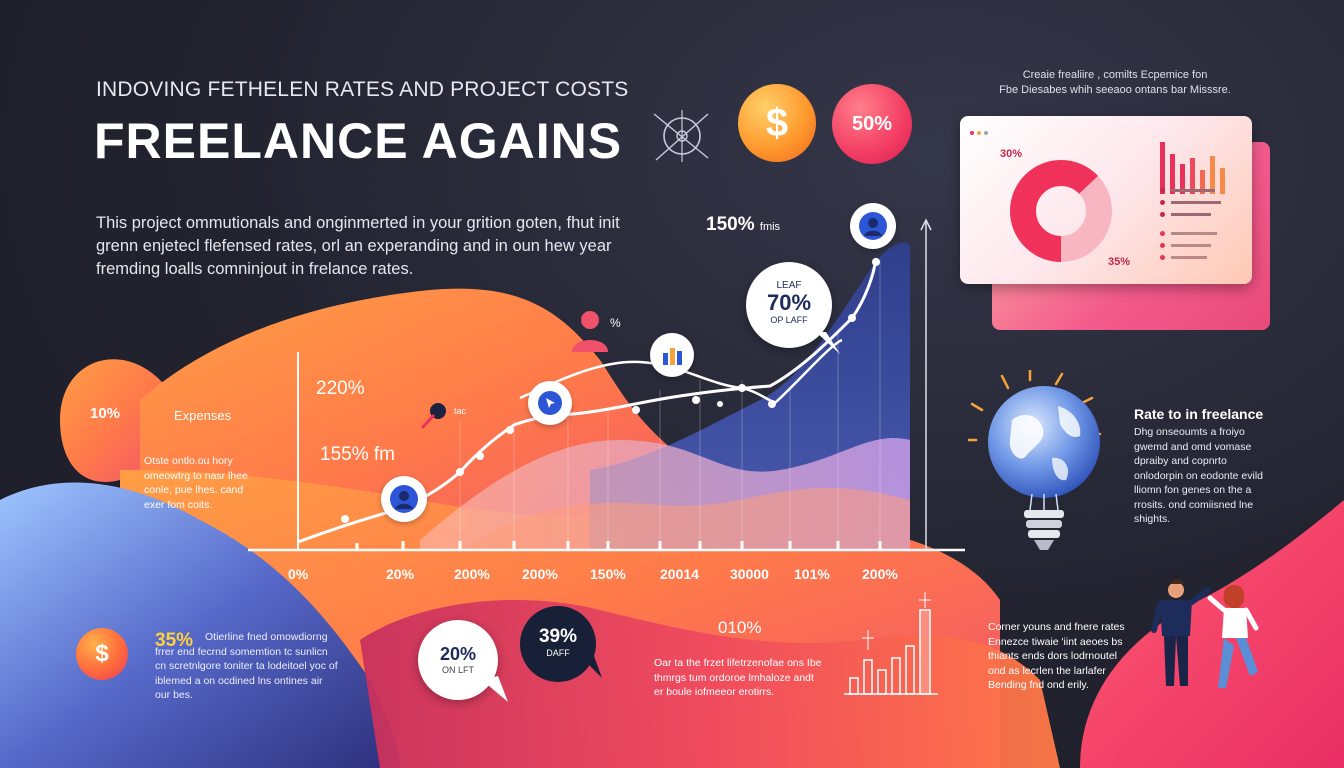 The width and height of the screenshot is (1344, 768). What do you see at coordinates (789, 285) in the screenshot?
I see `callout-70-top: LEAF` at bounding box center [789, 285].